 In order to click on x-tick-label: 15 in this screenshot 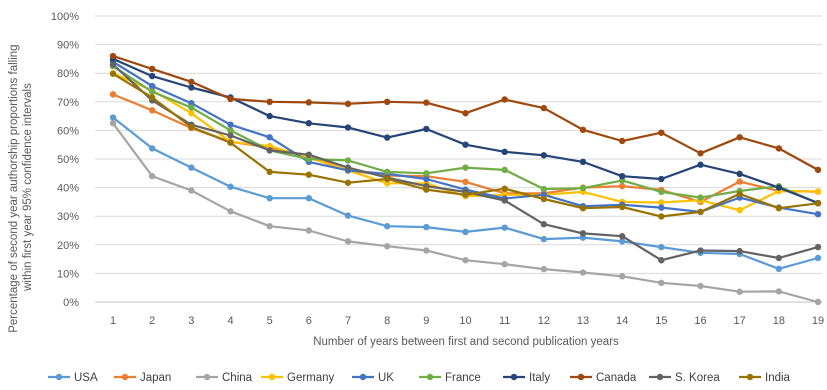, I will do `click(661, 321)`.